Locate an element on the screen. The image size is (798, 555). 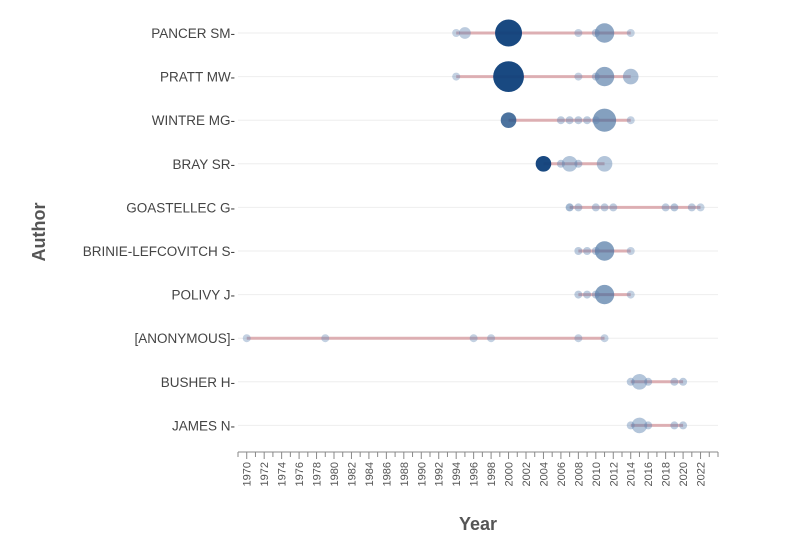
author-label: GOASTELLEC G- is located at coordinates (180, 207).